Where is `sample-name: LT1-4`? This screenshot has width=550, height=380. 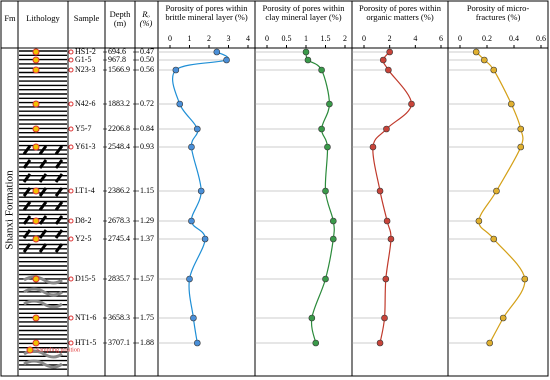 sample-name: LT1-4 is located at coordinates (85, 190).